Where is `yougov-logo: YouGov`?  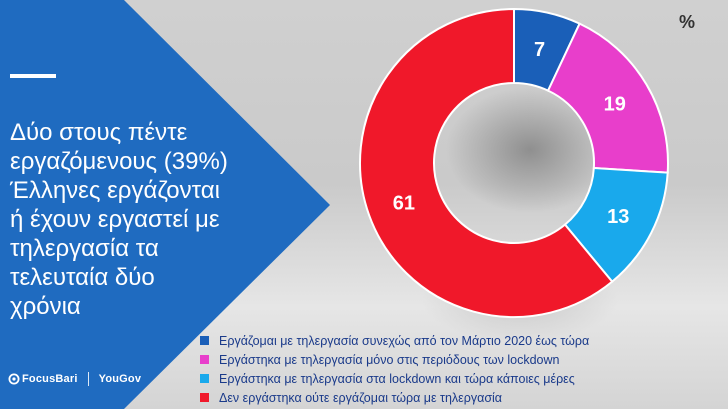 yougov-logo: YouGov is located at coordinates (120, 379).